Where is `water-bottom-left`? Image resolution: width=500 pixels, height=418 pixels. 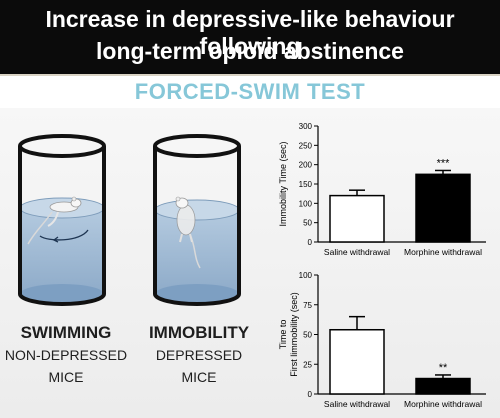
water-bottom-left is located at coordinates (62, 294).